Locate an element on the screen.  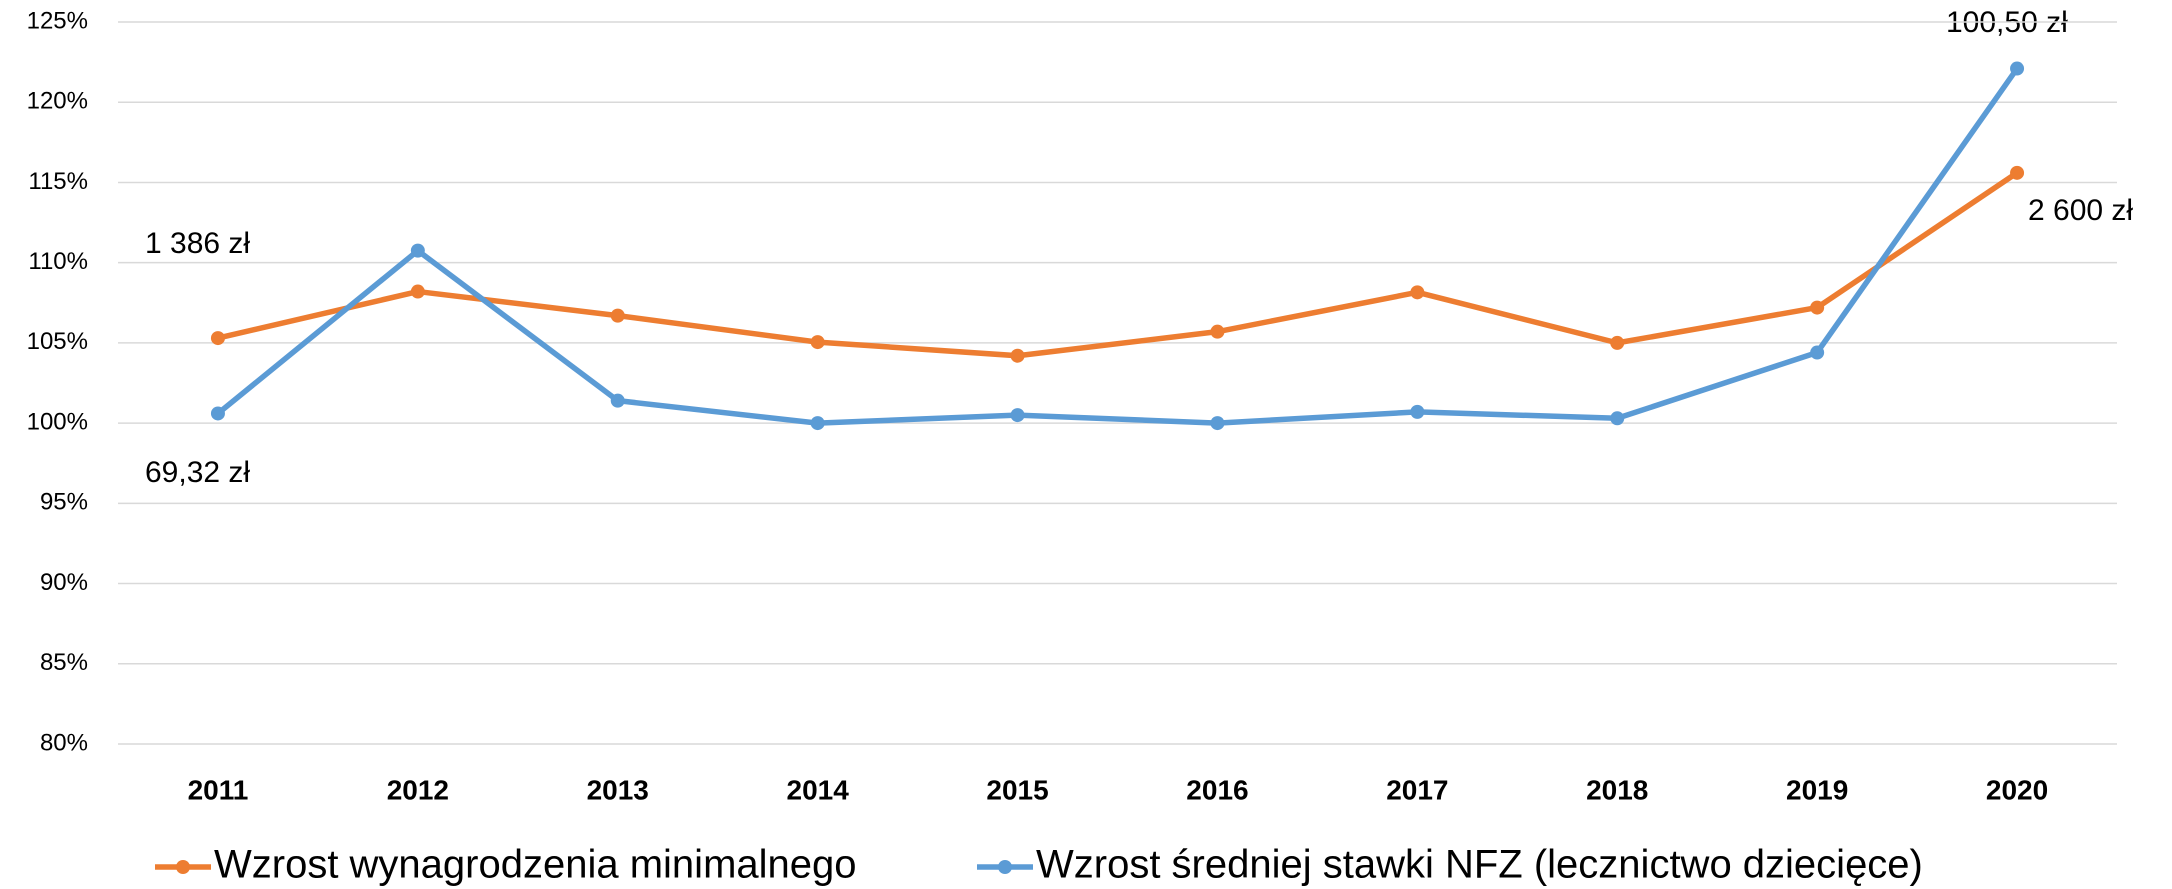
x-tick-label: 2015 is located at coordinates (1017, 789).